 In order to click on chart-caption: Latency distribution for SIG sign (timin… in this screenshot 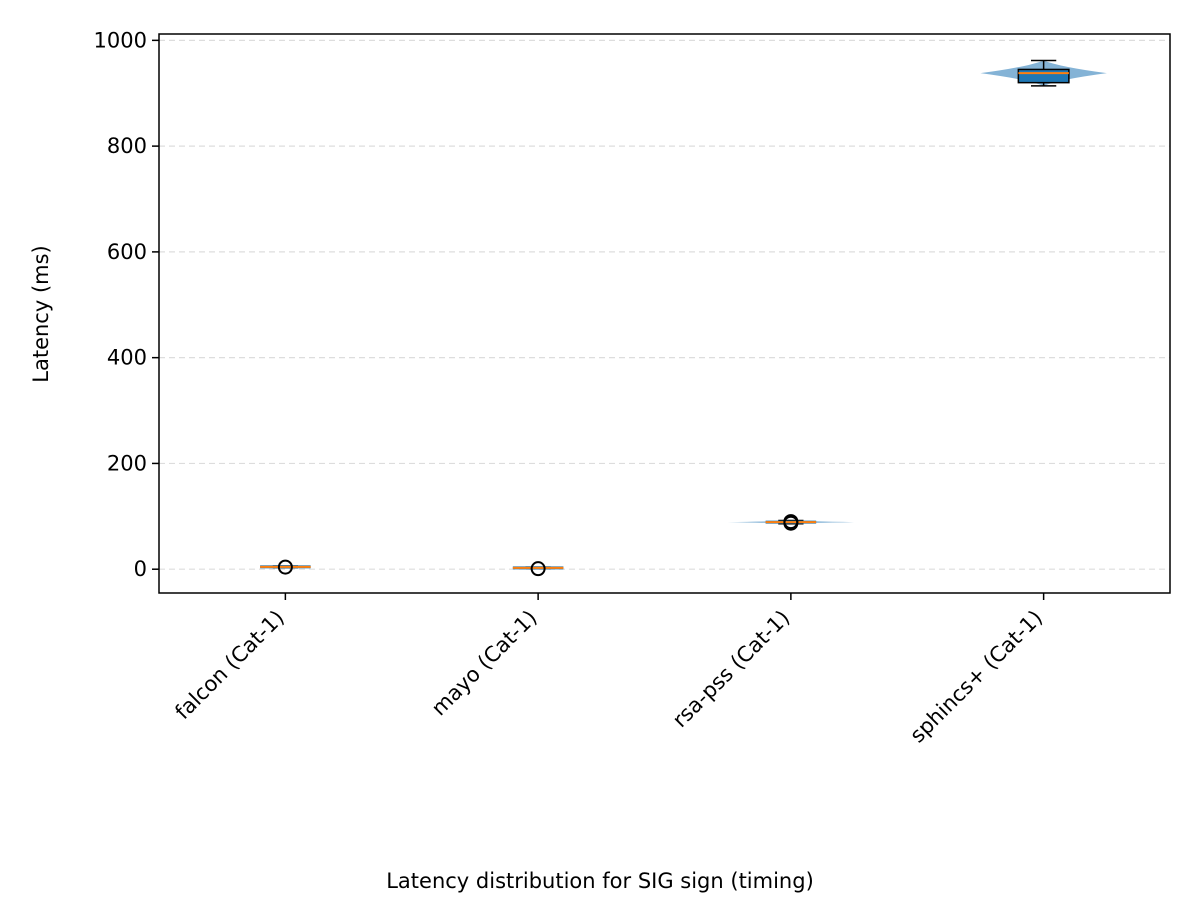, I will do `click(600, 881)`.